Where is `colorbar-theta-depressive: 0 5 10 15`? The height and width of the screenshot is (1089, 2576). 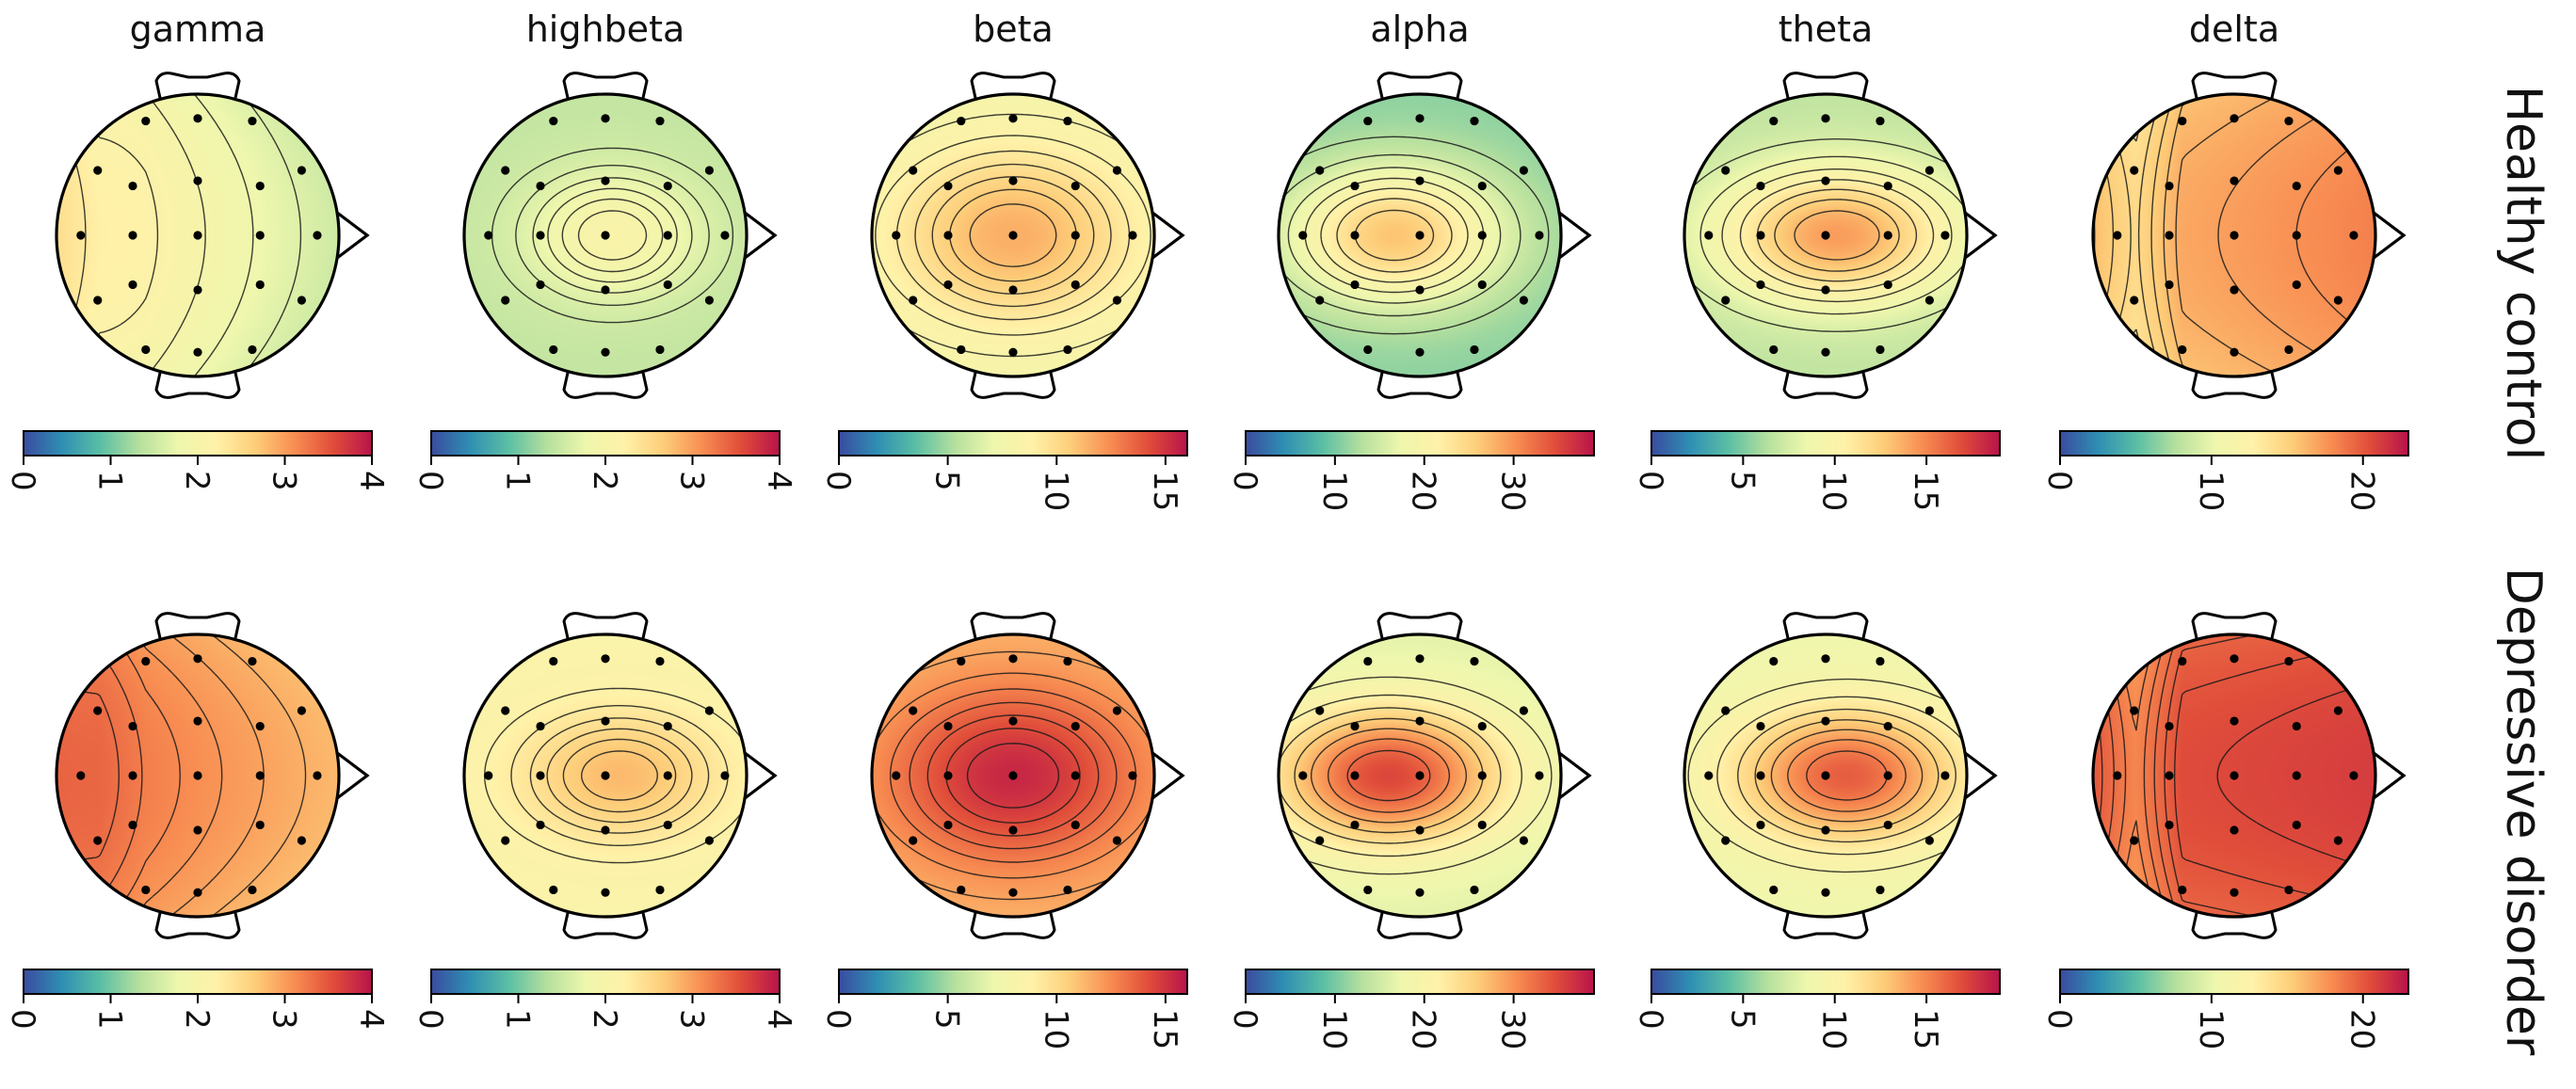 colorbar-theta-depressive: 0 5 10 15 is located at coordinates (1816, 1009).